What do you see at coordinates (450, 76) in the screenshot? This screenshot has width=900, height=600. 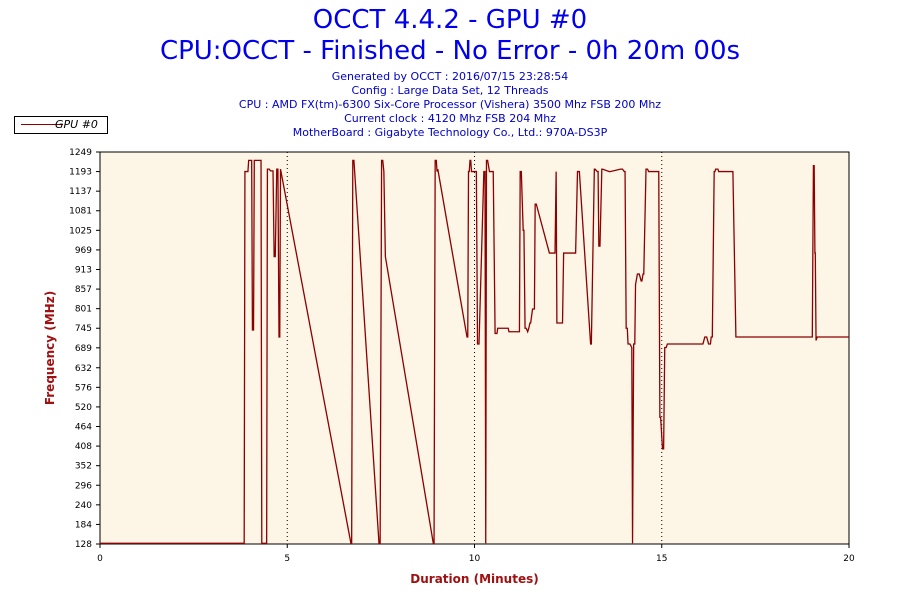 I see `generated-info: Generated by OCCT : 2016/07/15 23:28:54` at bounding box center [450, 76].